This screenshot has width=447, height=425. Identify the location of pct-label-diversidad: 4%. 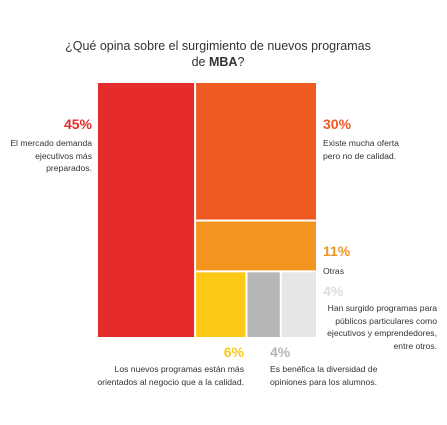
(280, 352).